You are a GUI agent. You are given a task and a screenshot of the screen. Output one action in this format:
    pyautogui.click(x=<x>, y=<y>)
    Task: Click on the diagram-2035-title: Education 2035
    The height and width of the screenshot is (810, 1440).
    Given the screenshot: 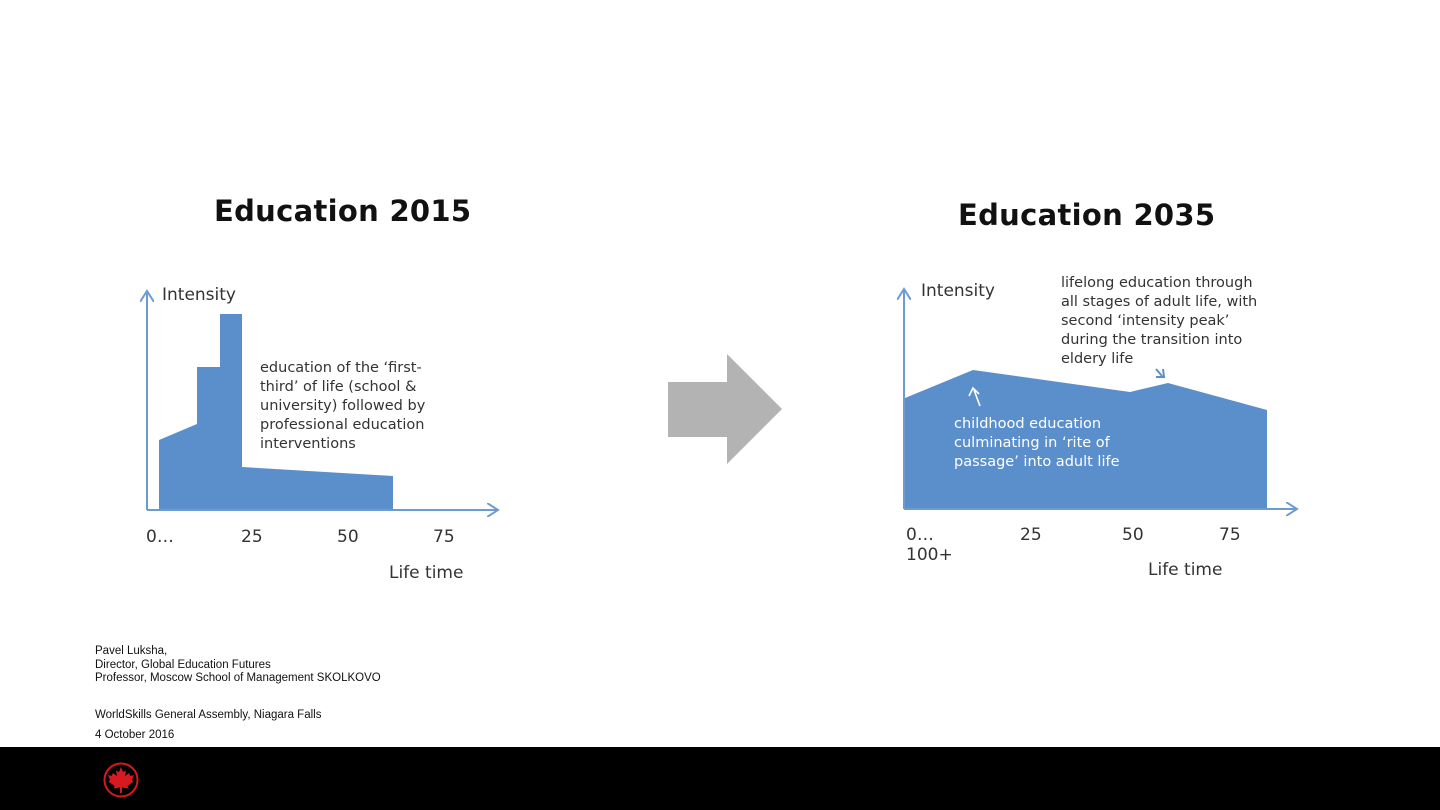 What is the action you would take?
    pyautogui.click(x=1087, y=215)
    